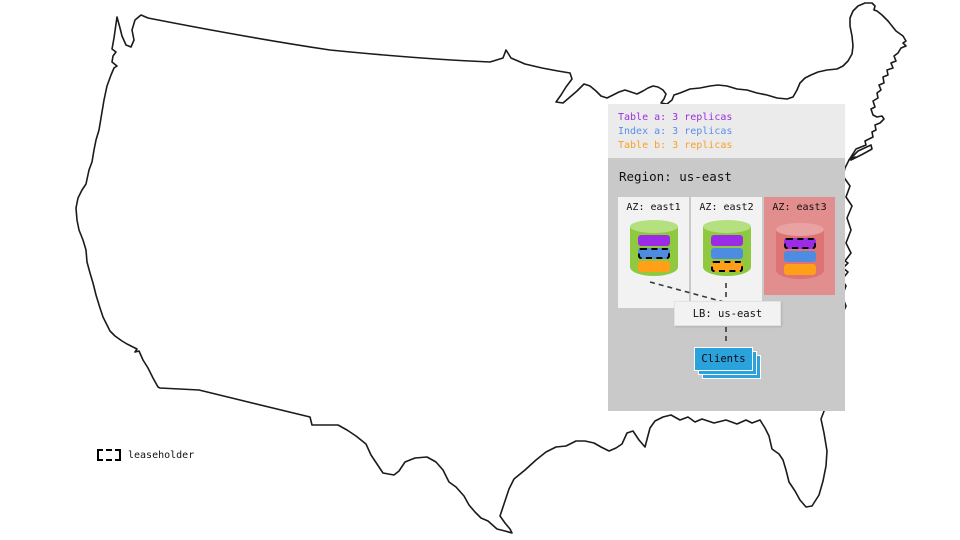 This screenshot has height=540, width=960. I want to click on clients-label: Clients, so click(723, 359).